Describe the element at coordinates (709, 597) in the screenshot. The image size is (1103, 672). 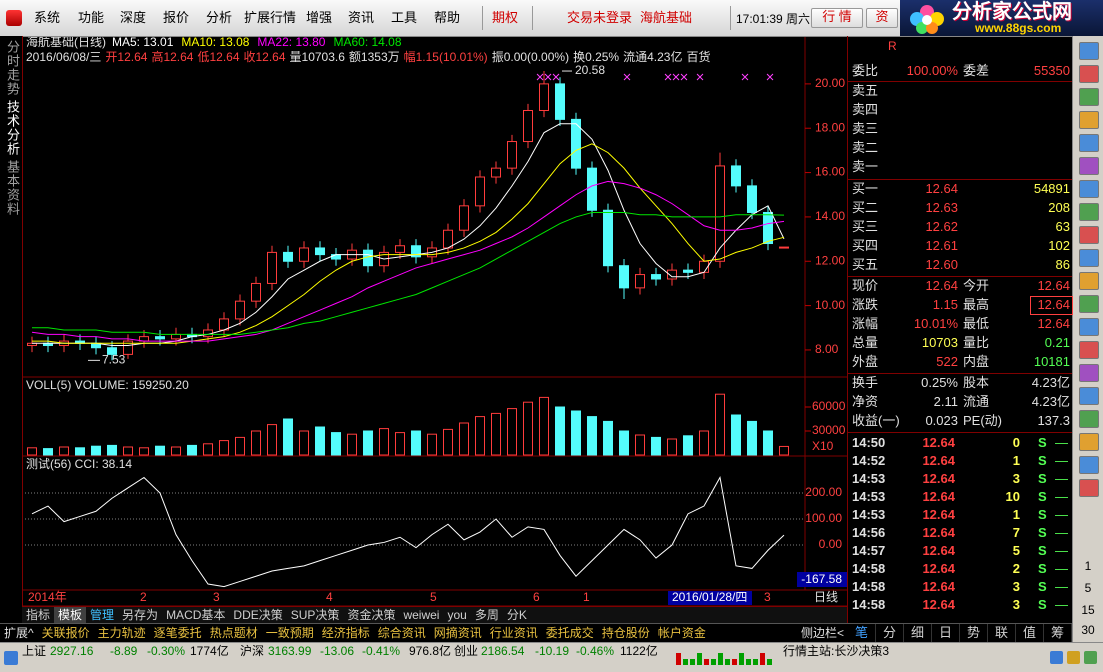
I see `date-label: 2016/01/28/四` at that location.